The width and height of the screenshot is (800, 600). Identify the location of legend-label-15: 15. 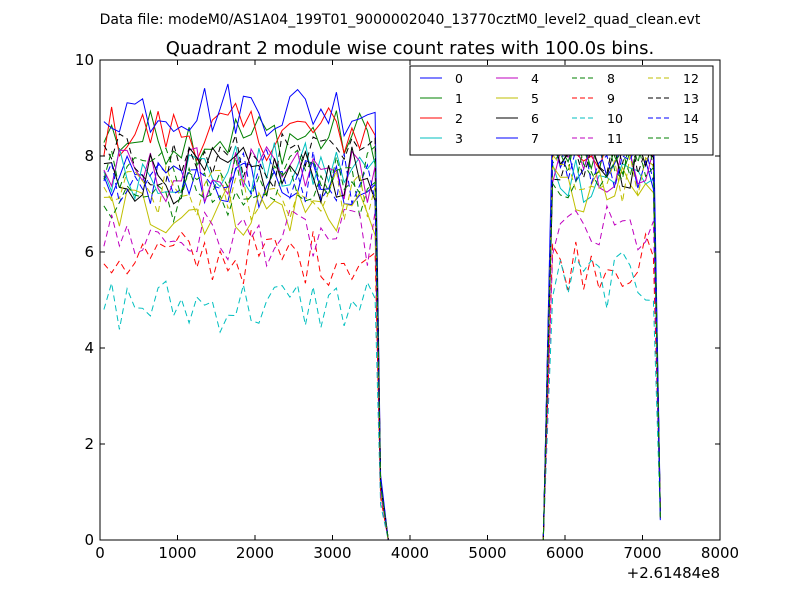
(691, 138).